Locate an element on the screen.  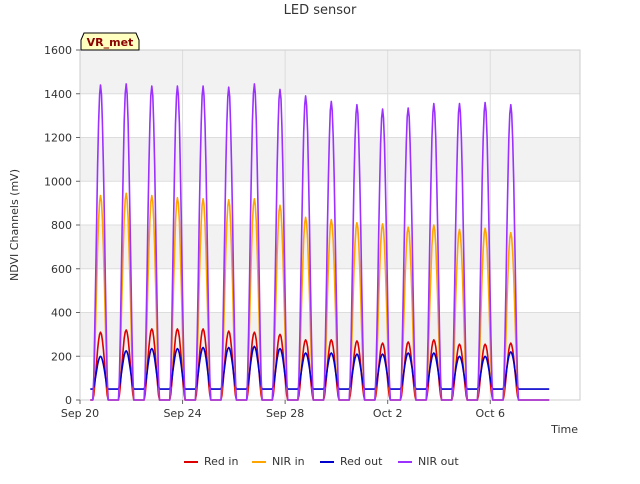
y-tick-label: 1400 is located at coordinates (58, 94).